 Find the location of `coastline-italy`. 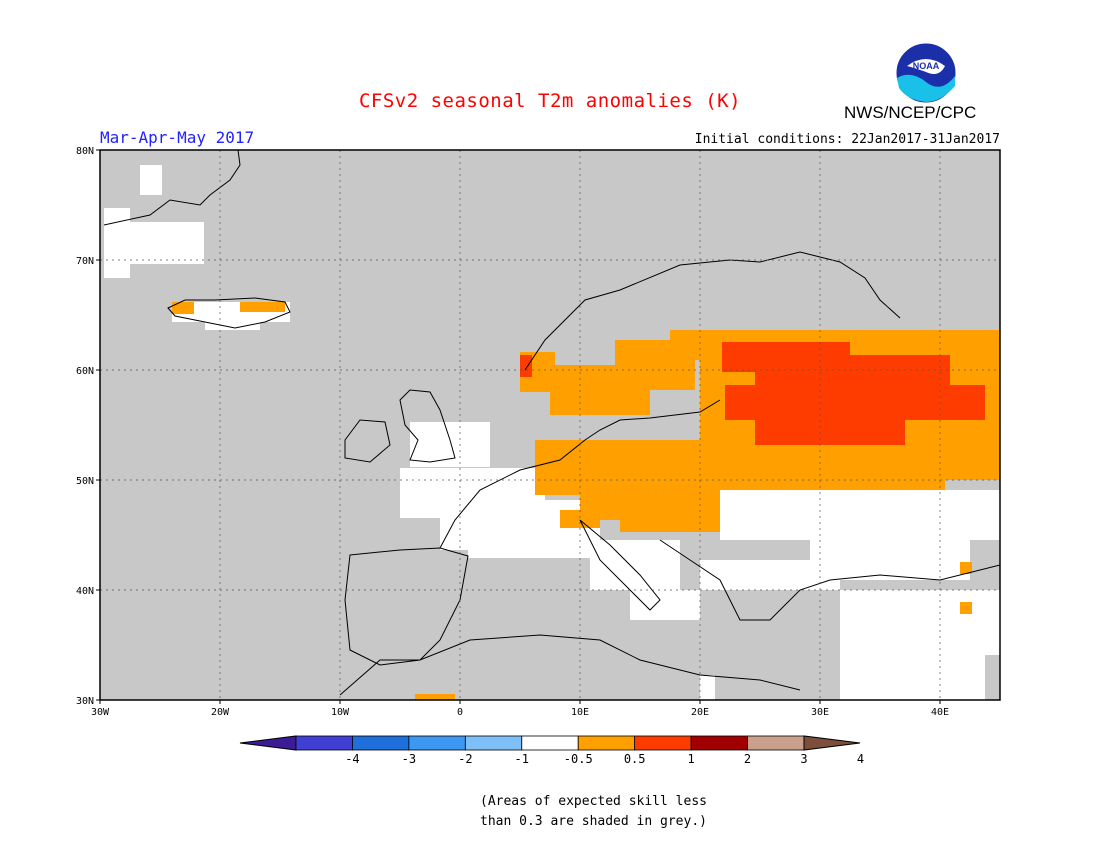

coastline-italy is located at coordinates (620, 565).